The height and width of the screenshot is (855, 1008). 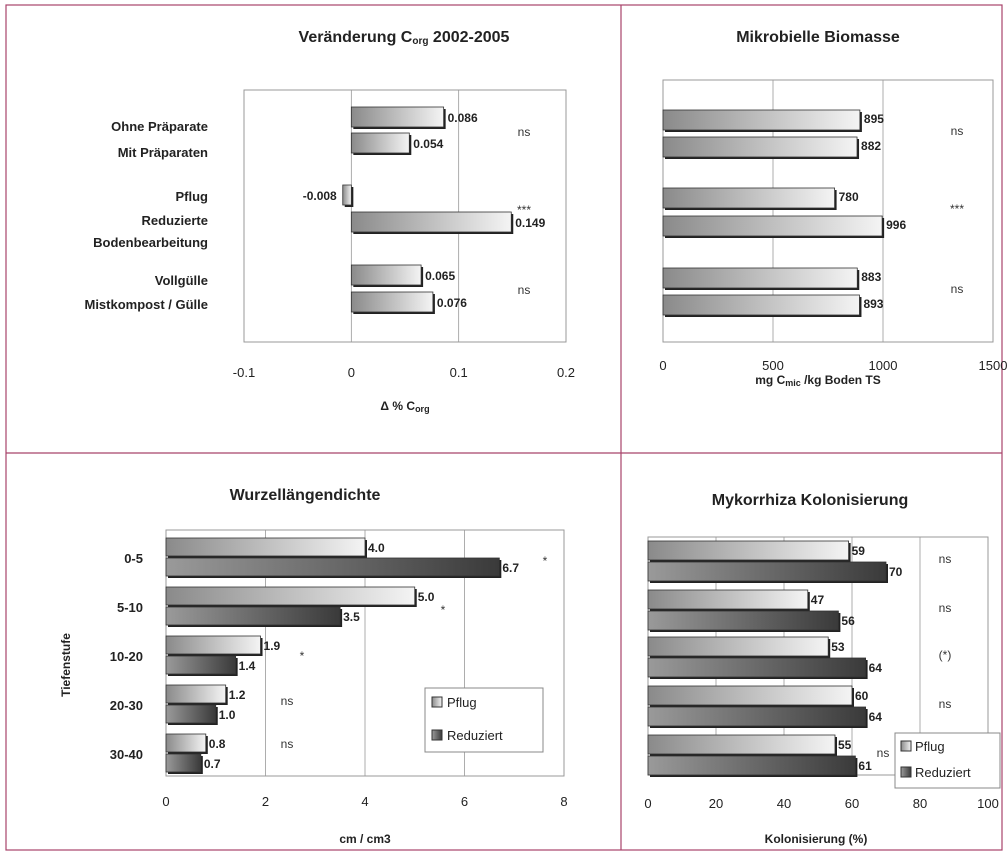 What do you see at coordinates (212, 764) in the screenshot?
I see `data-label: 0.7` at bounding box center [212, 764].